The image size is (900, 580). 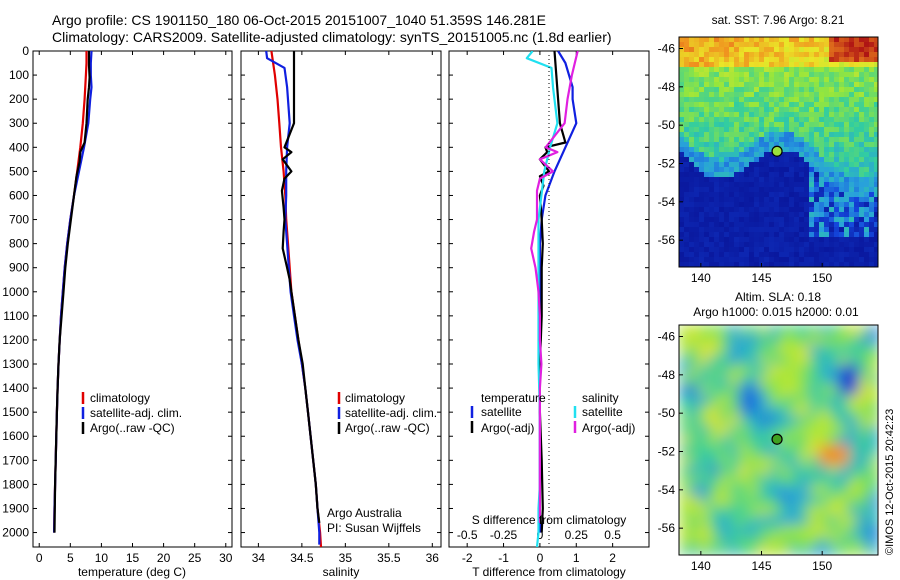 What do you see at coordinates (19, 75) in the screenshot?
I see `y-tick-label: 100` at bounding box center [19, 75].